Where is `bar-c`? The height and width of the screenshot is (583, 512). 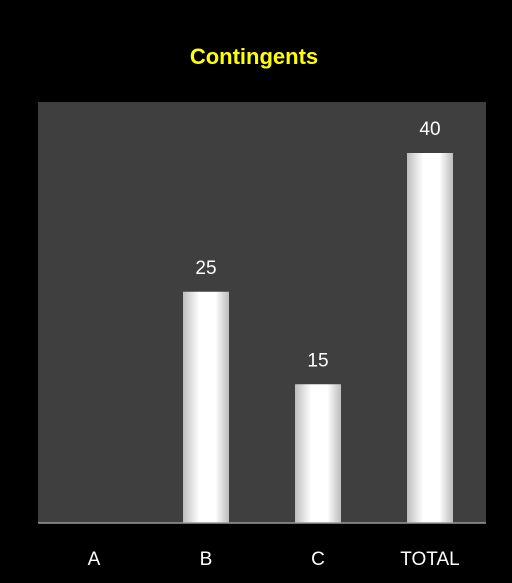
bar-c is located at coordinates (318, 453).